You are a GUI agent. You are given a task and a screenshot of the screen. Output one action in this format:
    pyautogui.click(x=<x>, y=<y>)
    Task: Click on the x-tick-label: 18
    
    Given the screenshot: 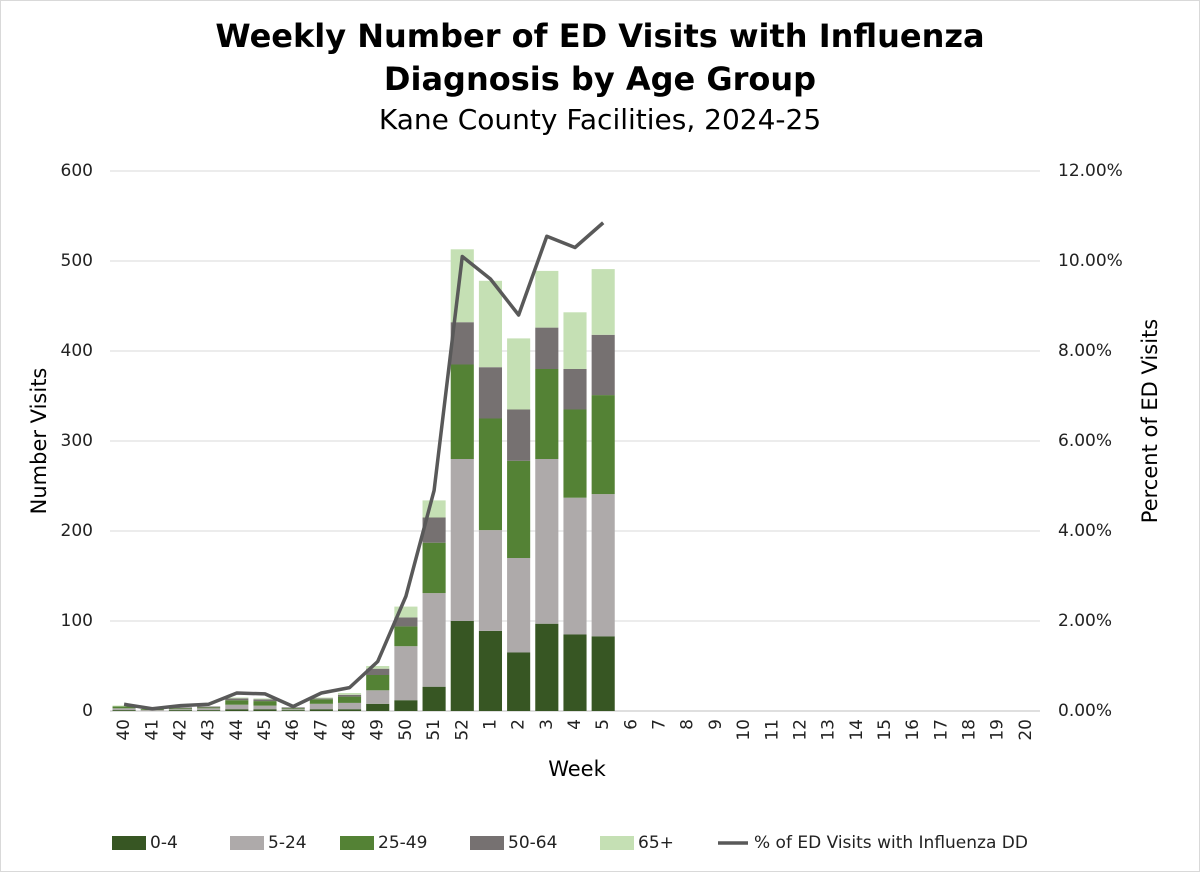 What is the action you would take?
    pyautogui.click(x=970, y=730)
    